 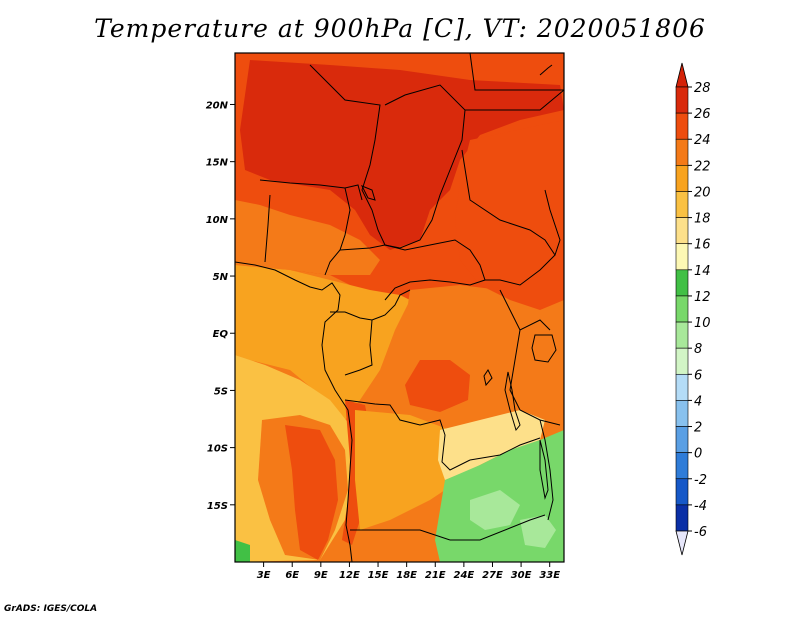 What do you see at coordinates (514, 82) in the screenshot?
I see `border-sudan` at bounding box center [514, 82].